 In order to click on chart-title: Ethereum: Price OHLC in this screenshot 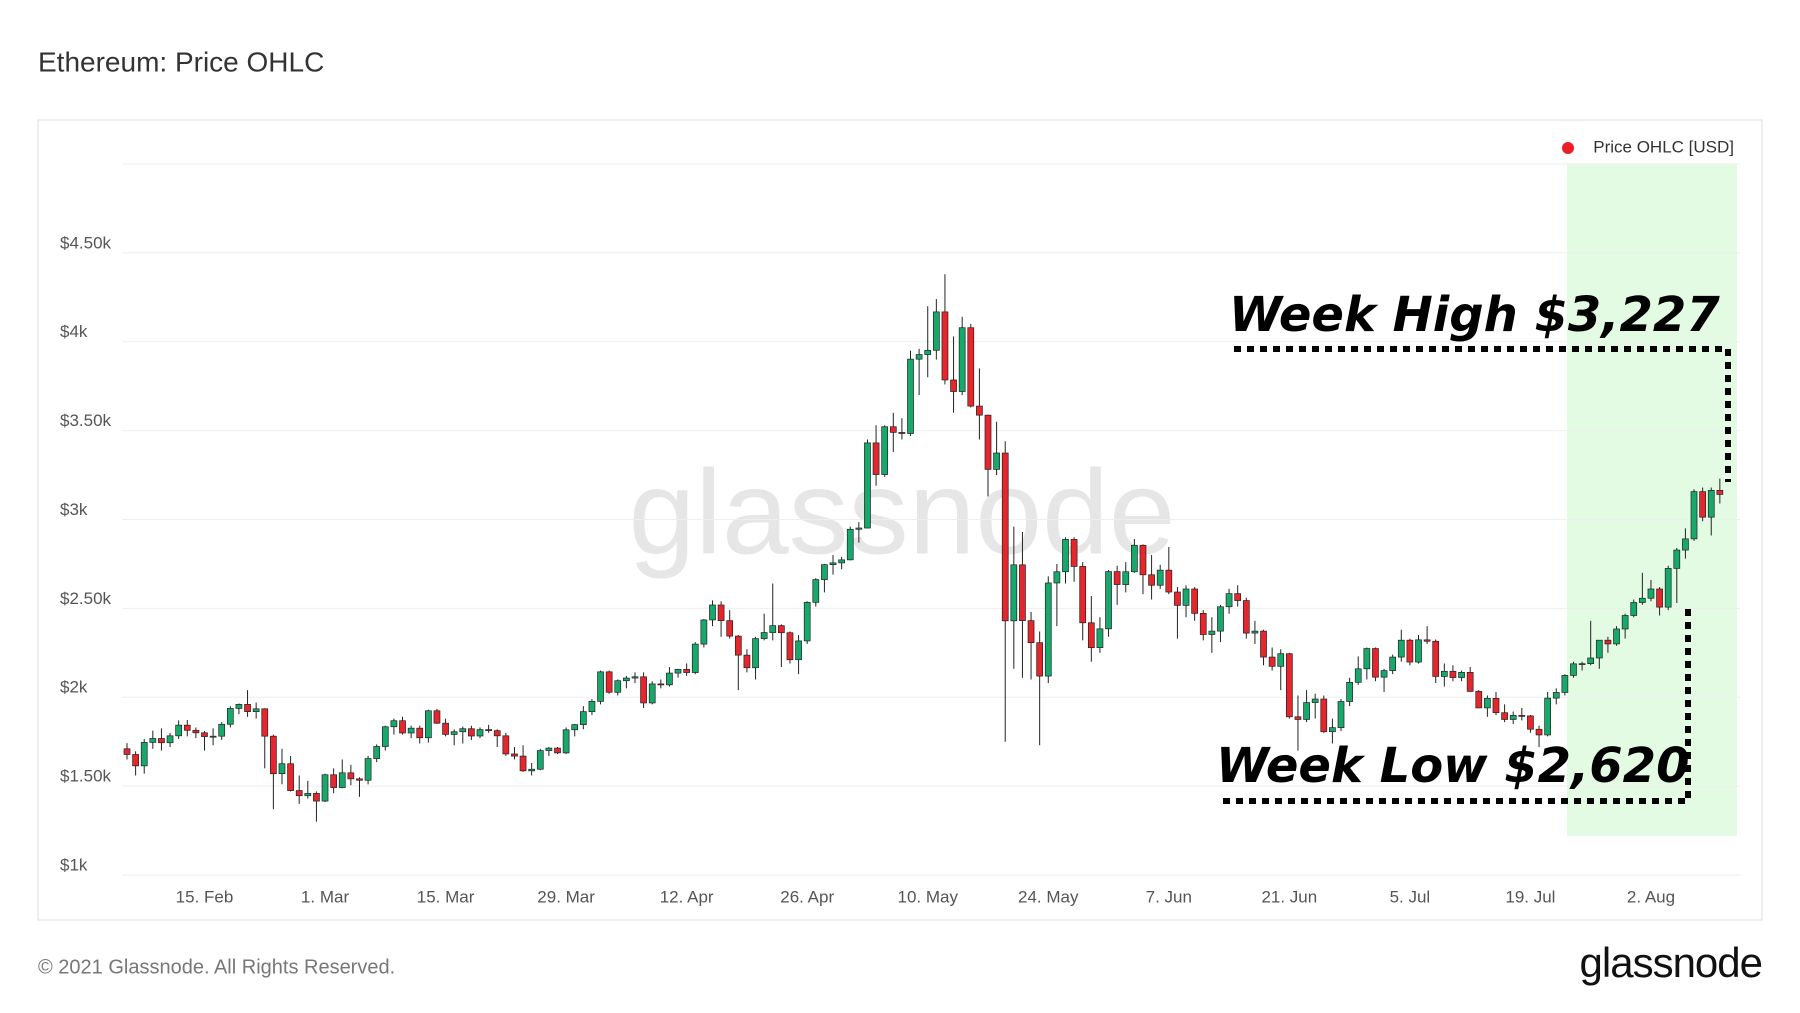, I will do `click(181, 61)`.